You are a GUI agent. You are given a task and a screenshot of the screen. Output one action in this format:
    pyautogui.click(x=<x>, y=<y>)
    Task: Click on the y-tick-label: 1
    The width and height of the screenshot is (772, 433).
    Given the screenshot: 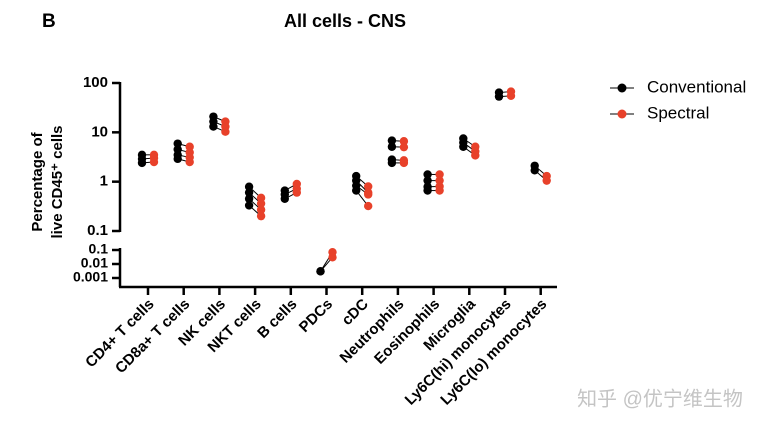 What is the action you would take?
    pyautogui.click(x=104, y=181)
    